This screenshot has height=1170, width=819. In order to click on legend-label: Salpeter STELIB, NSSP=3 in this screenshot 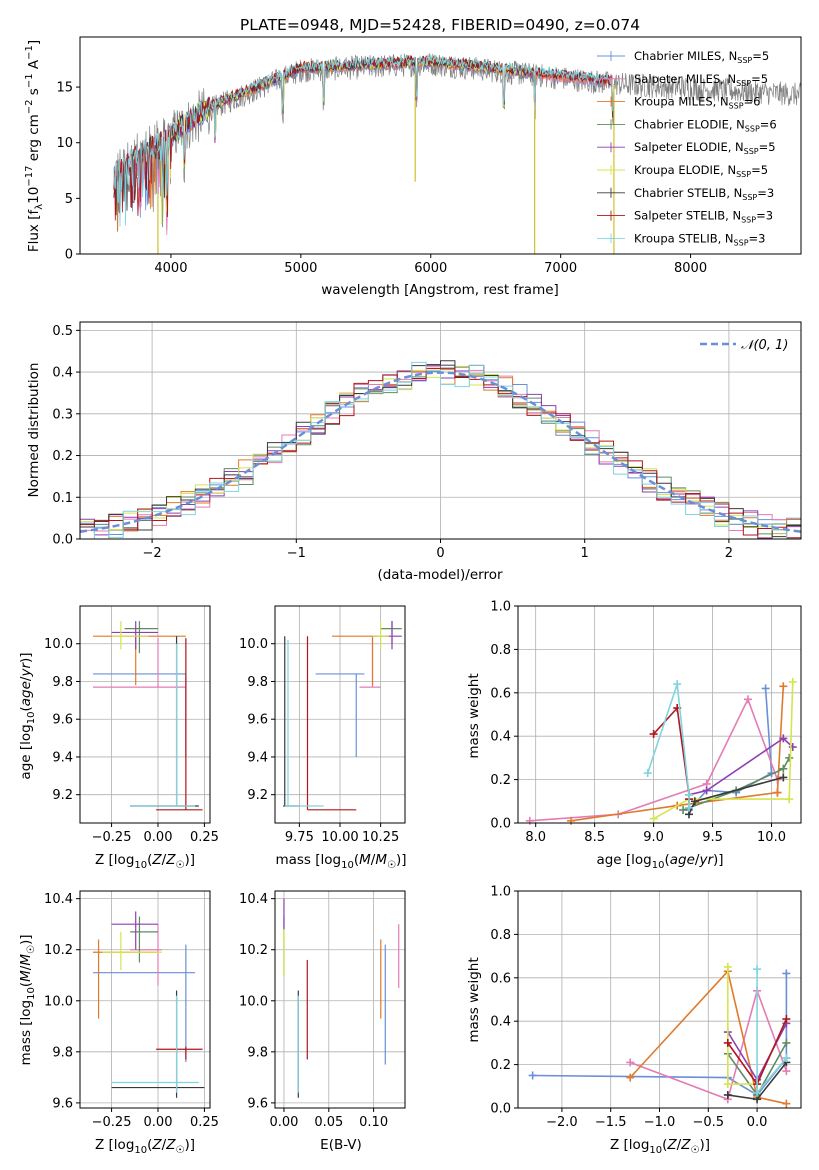, I will do `click(703, 217)`.